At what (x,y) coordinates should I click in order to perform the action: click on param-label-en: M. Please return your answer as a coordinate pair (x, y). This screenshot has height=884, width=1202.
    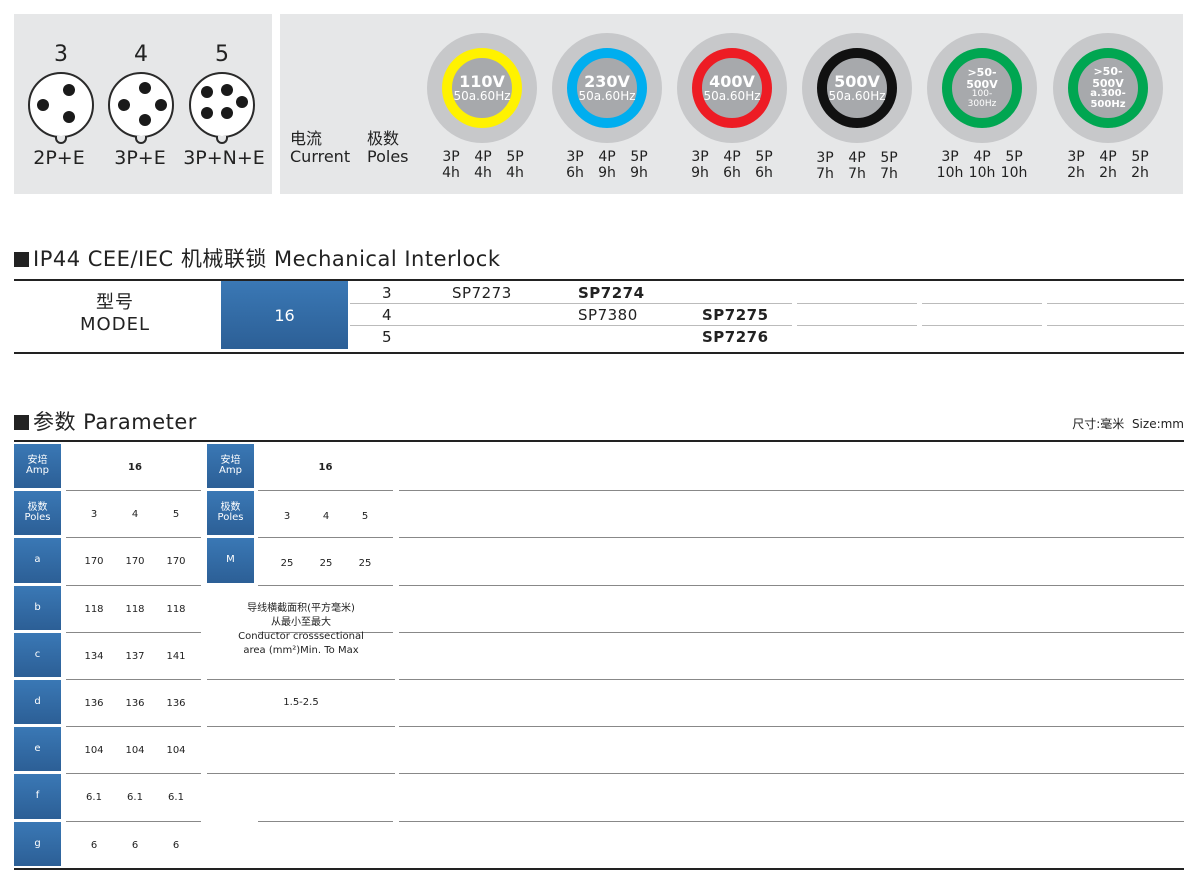
    Looking at the image, I should click on (230, 560).